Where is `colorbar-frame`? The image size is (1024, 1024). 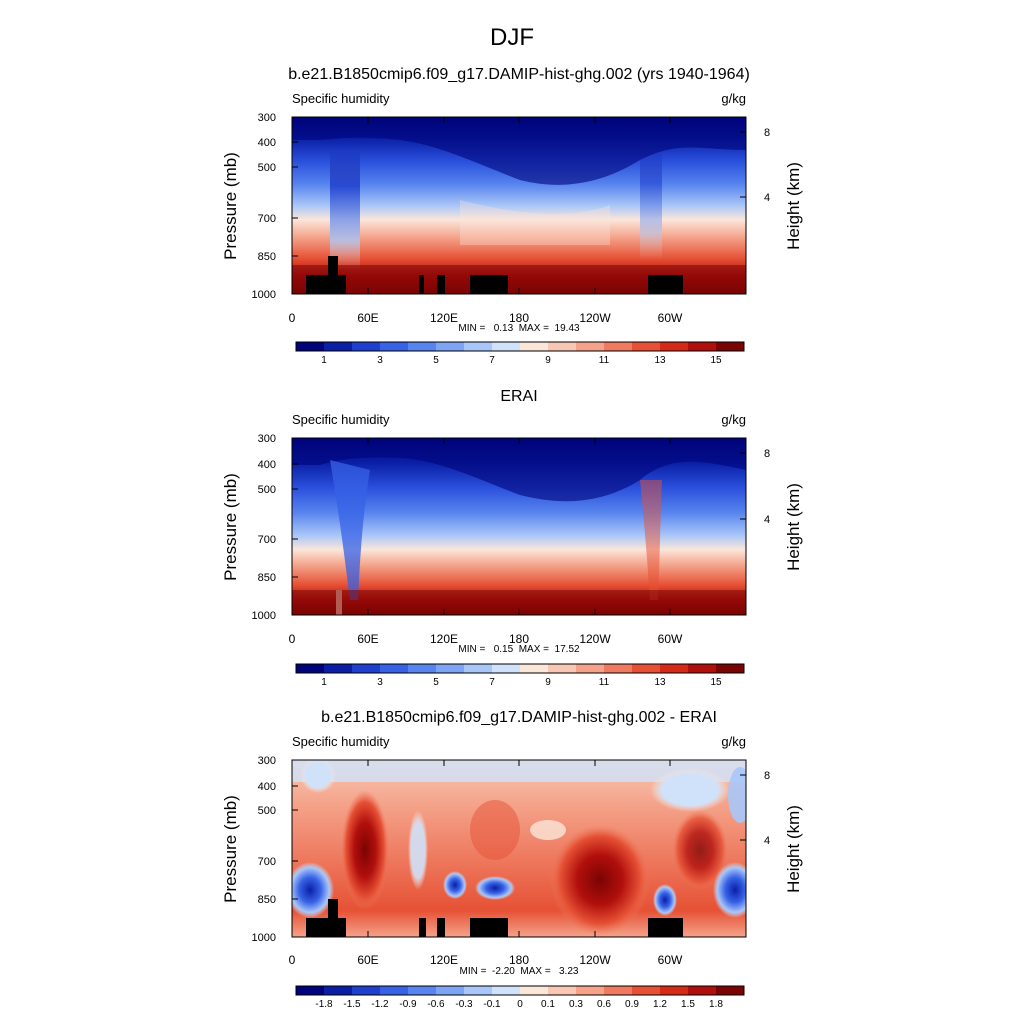 colorbar-frame is located at coordinates (520, 668).